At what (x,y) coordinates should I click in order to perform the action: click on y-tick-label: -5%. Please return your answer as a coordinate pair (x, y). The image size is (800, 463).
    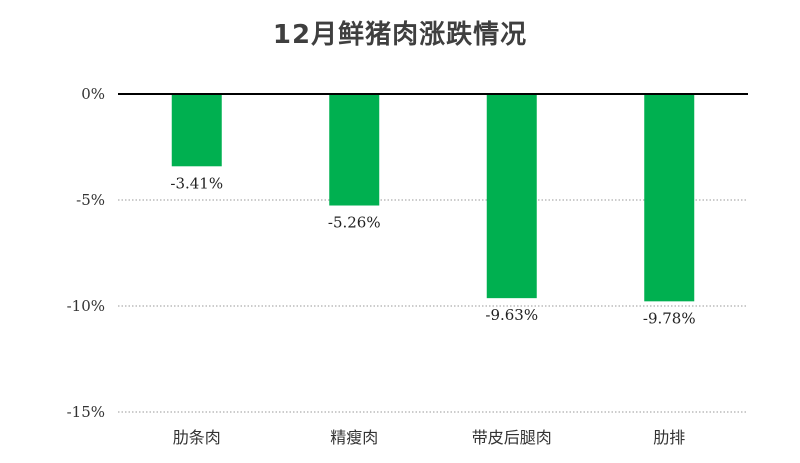
    Looking at the image, I should click on (90, 200).